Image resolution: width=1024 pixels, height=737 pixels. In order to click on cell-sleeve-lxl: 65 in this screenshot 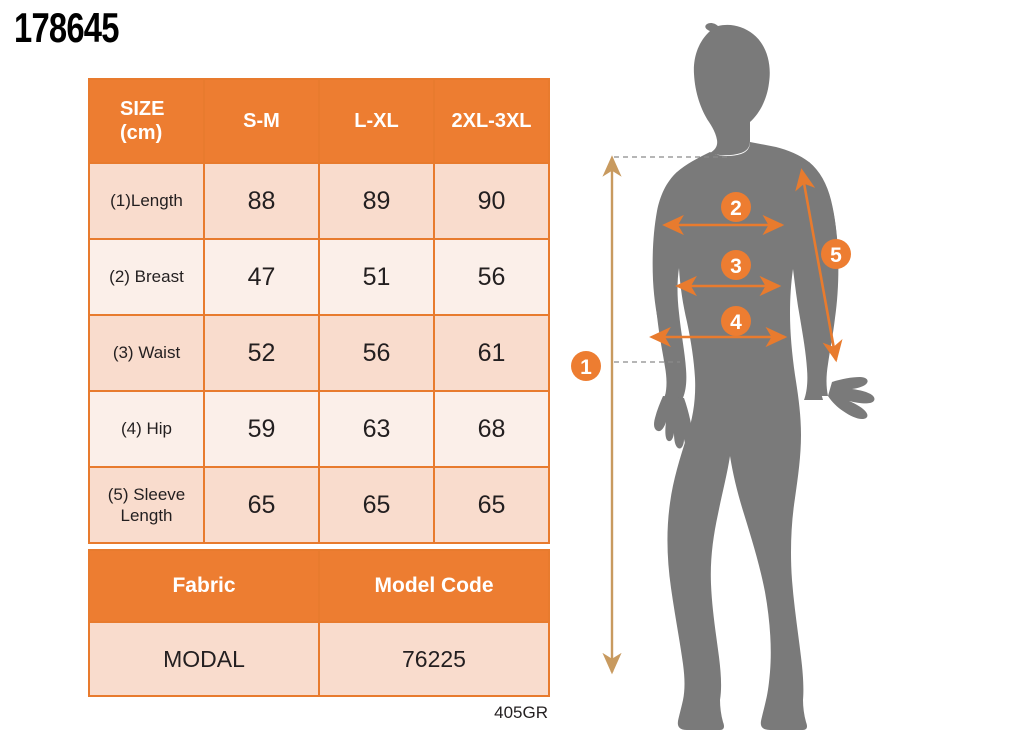, I will do `click(376, 505)`.